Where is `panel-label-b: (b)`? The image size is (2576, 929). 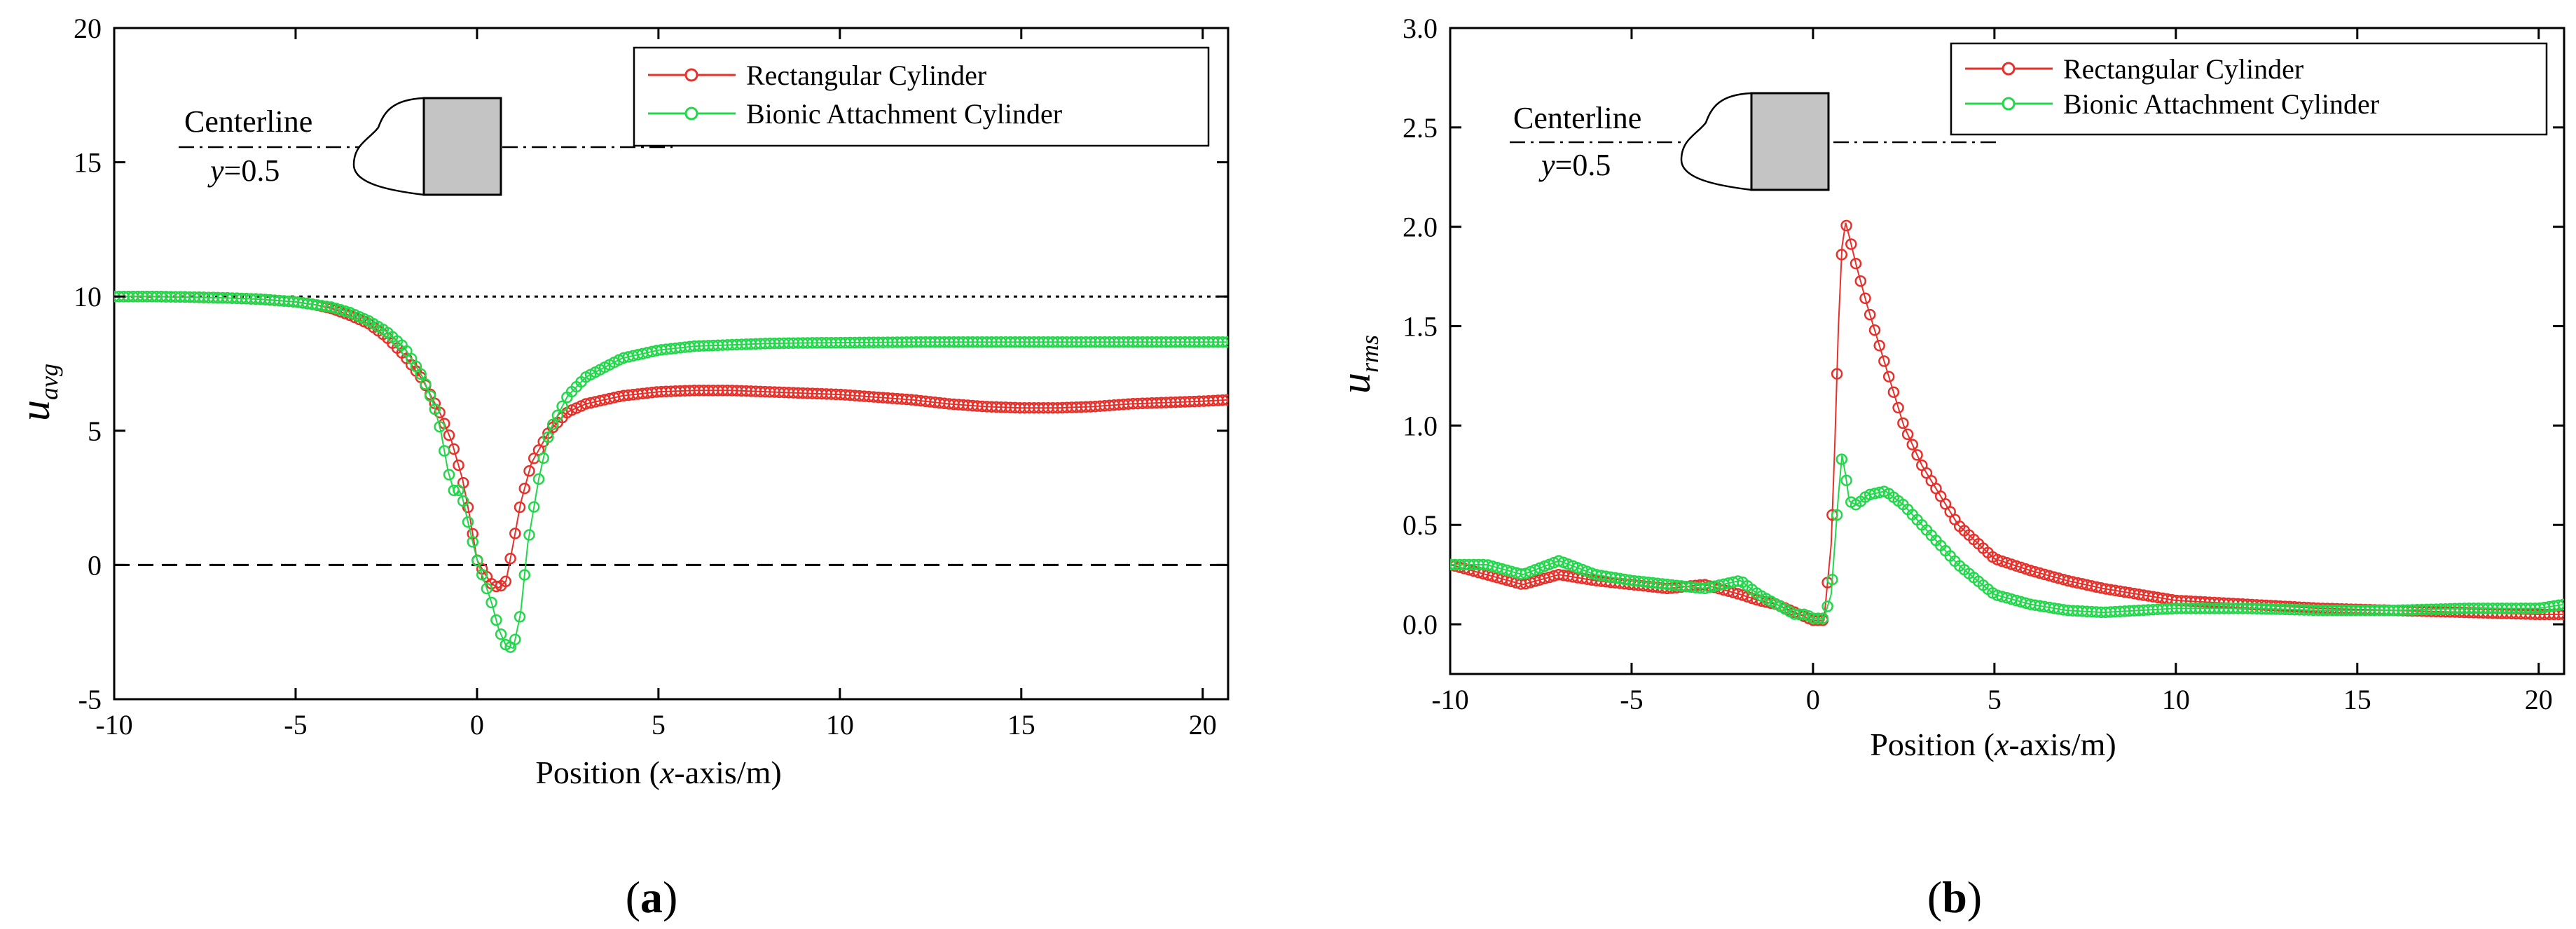 panel-label-b: (b) is located at coordinates (1954, 897).